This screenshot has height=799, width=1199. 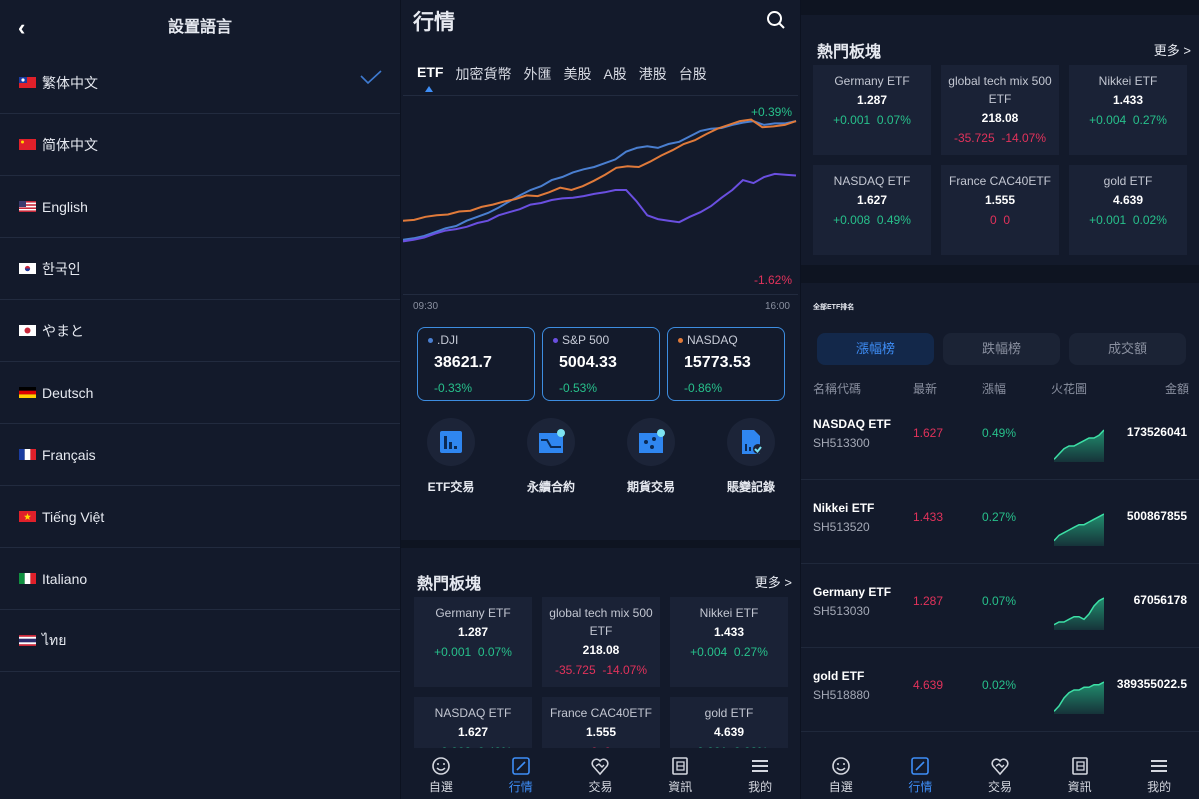 What do you see at coordinates (692, 74) in the screenshot?
I see `tab-6: 台股` at bounding box center [692, 74].